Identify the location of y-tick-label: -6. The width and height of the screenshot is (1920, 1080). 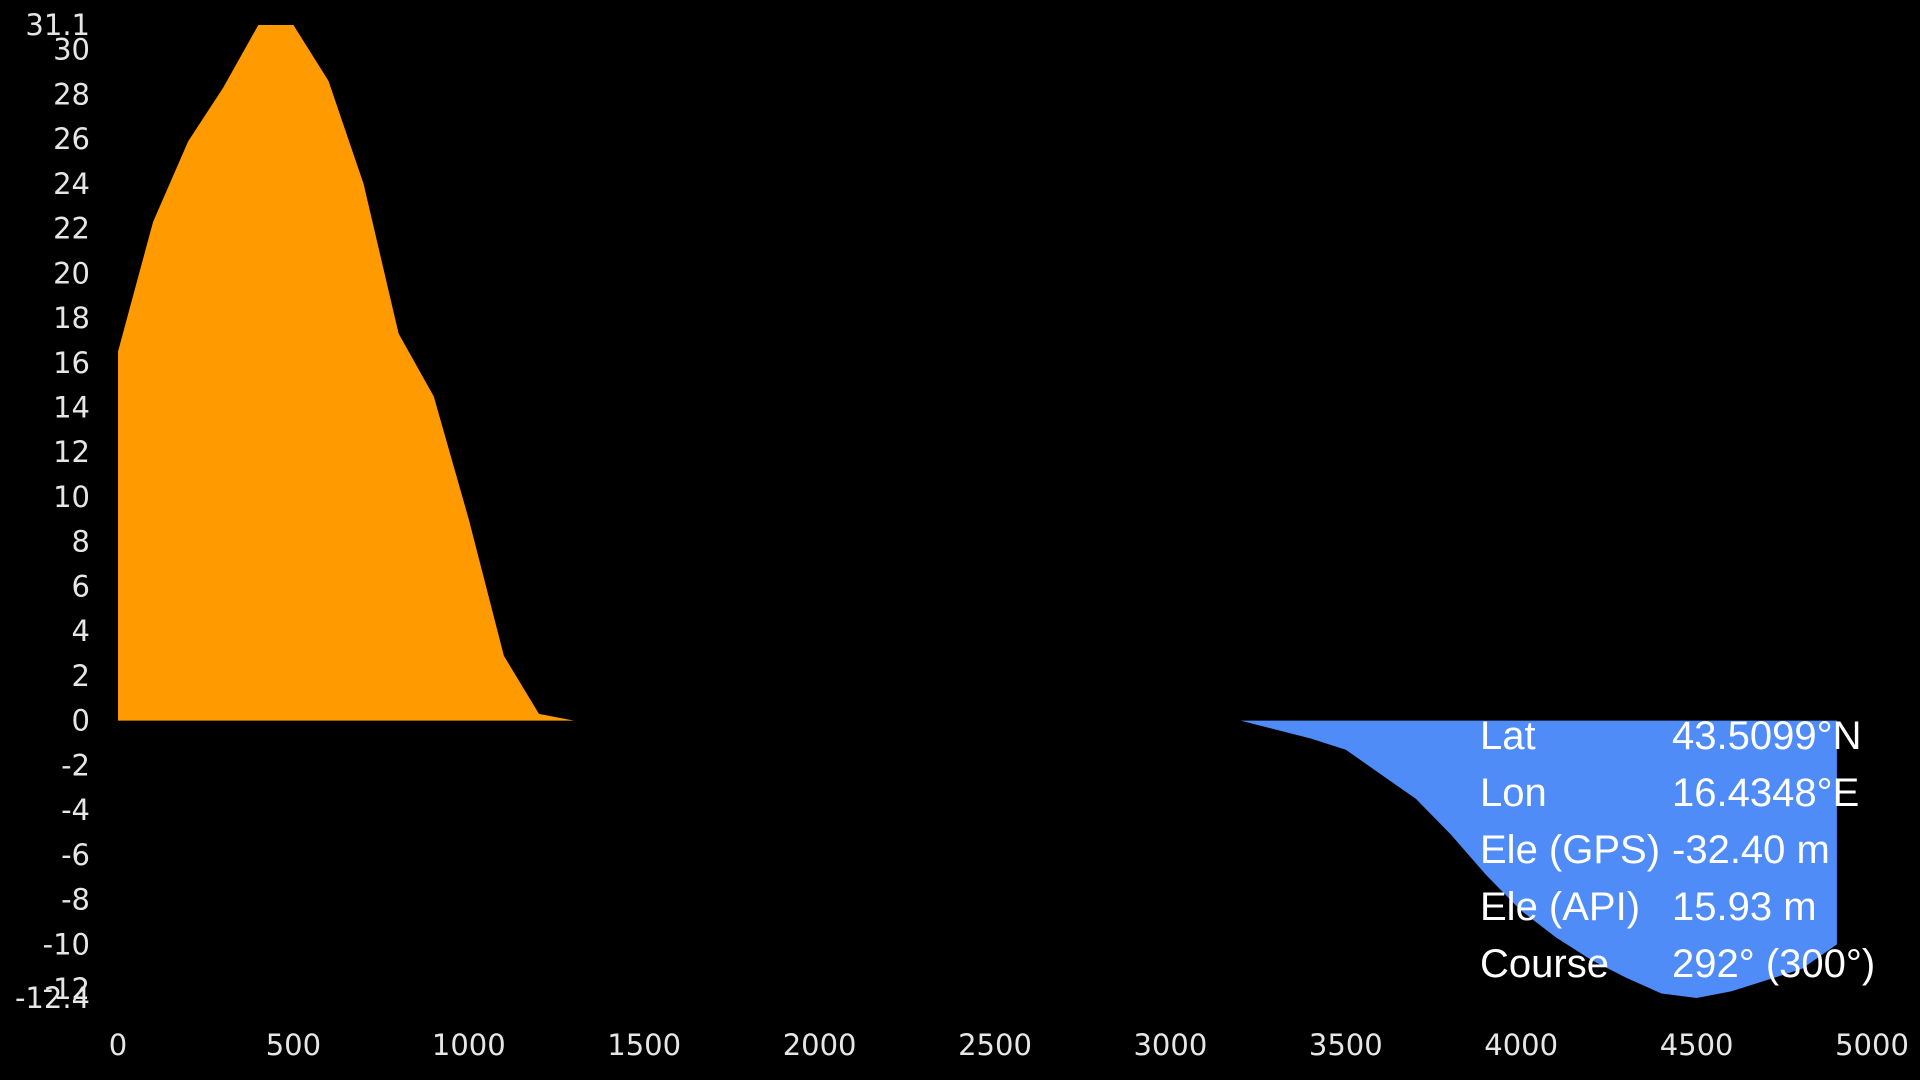
(75, 855).